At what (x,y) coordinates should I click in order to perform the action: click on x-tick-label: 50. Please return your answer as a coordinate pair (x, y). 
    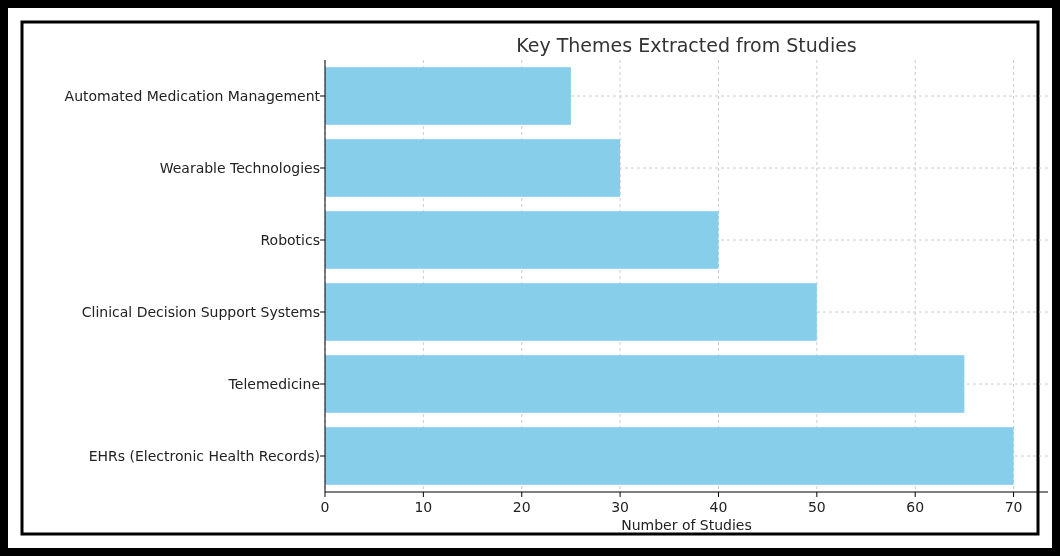
    Looking at the image, I should click on (816, 507).